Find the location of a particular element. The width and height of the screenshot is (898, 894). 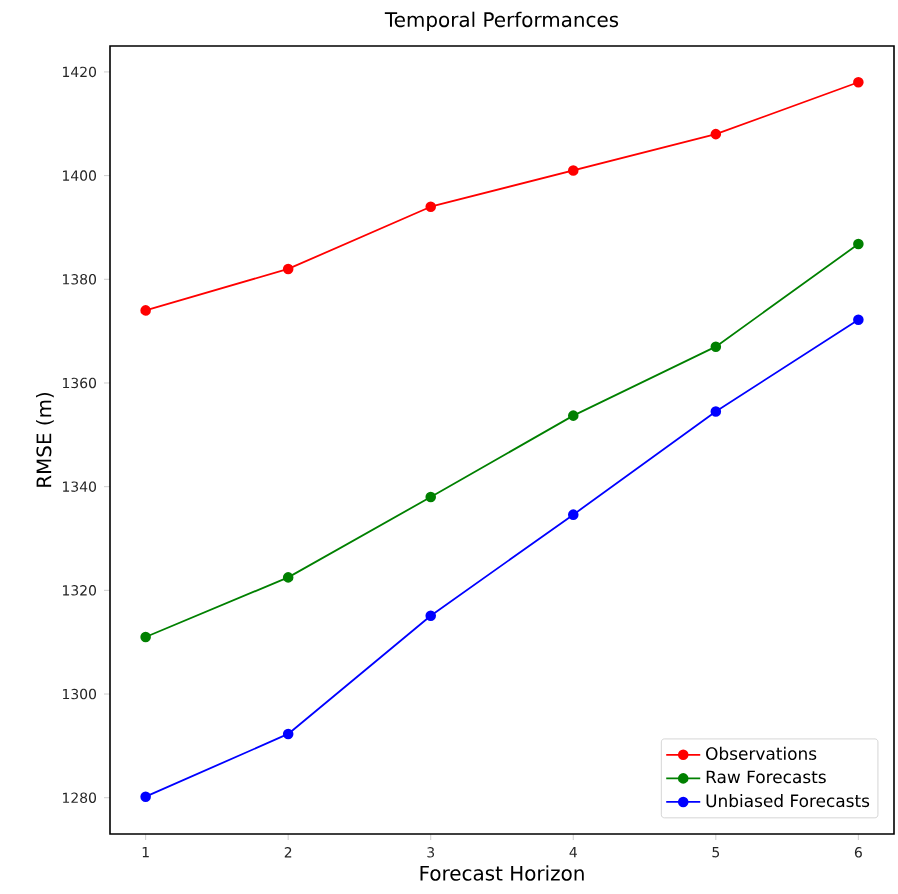

chart-title: Temporal Performances is located at coordinates (501, 21).